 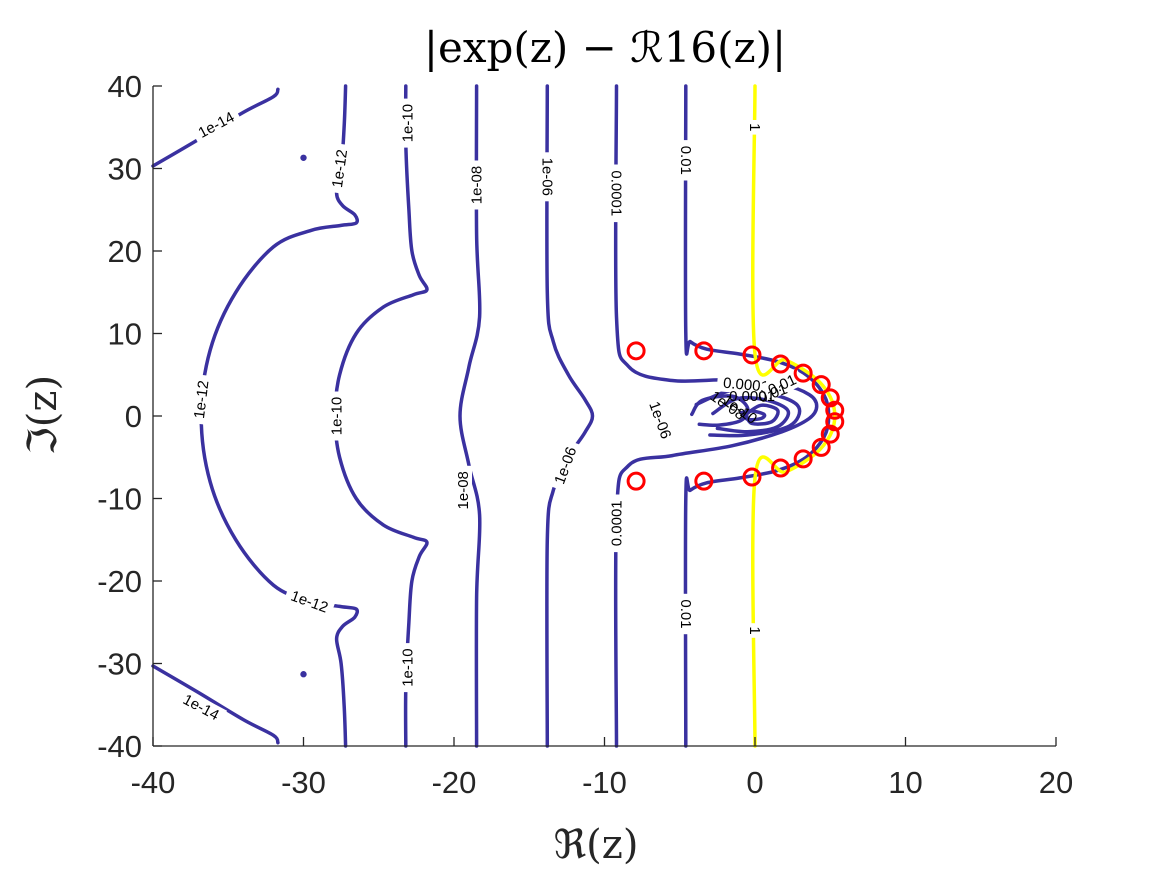 What do you see at coordinates (454, 782) in the screenshot?
I see `x-tick-label: -20` at bounding box center [454, 782].